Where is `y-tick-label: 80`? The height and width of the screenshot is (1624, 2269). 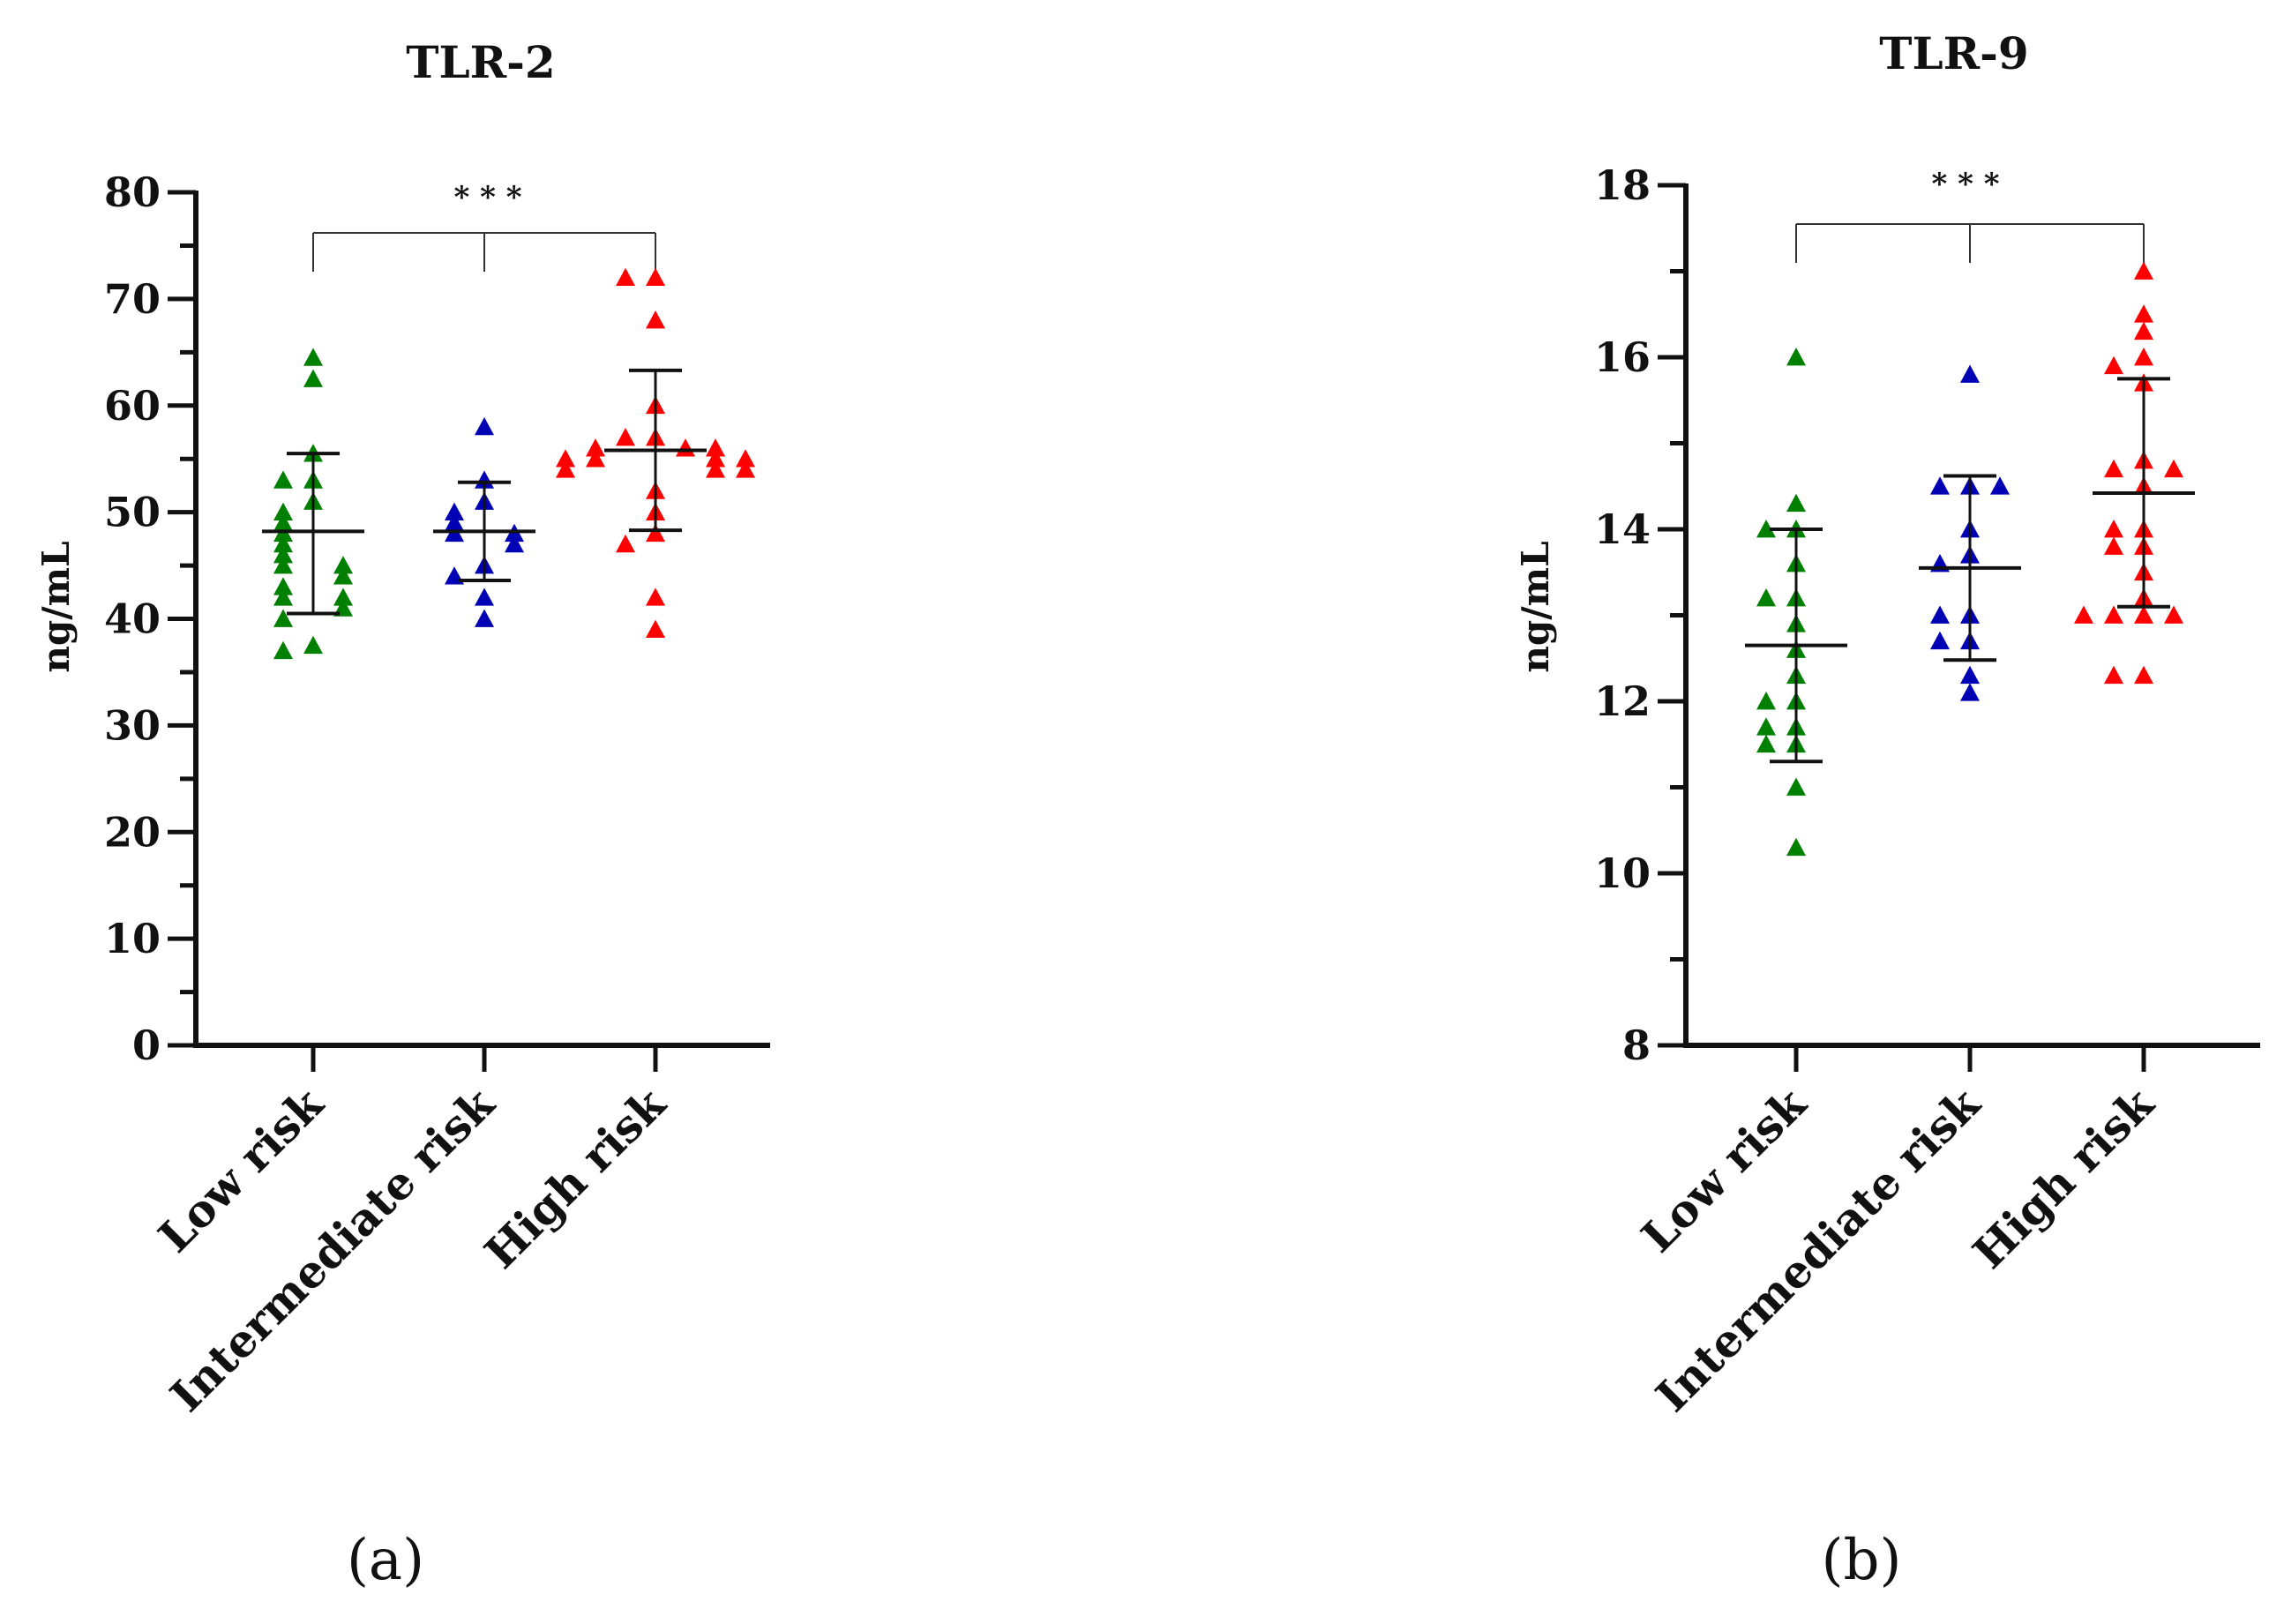 y-tick-label: 80 is located at coordinates (132, 192).